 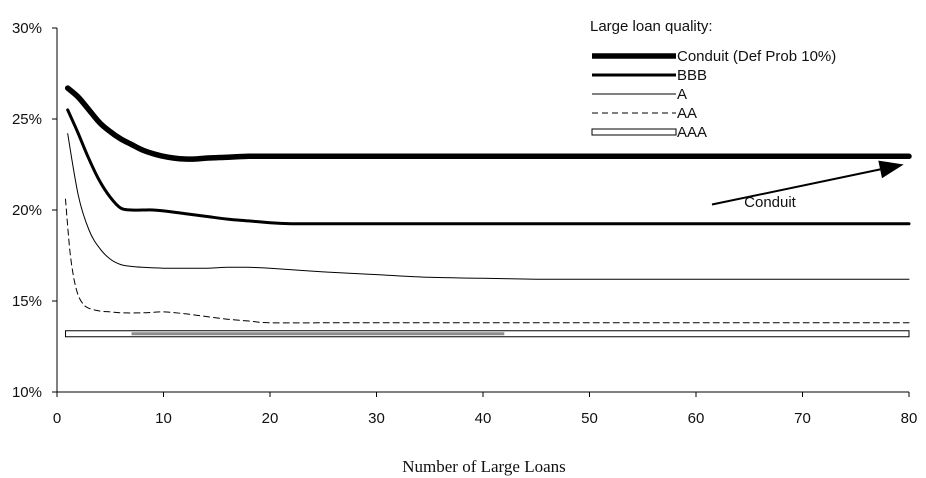 I want to click on x-tick-label: 50, so click(x=589, y=418).